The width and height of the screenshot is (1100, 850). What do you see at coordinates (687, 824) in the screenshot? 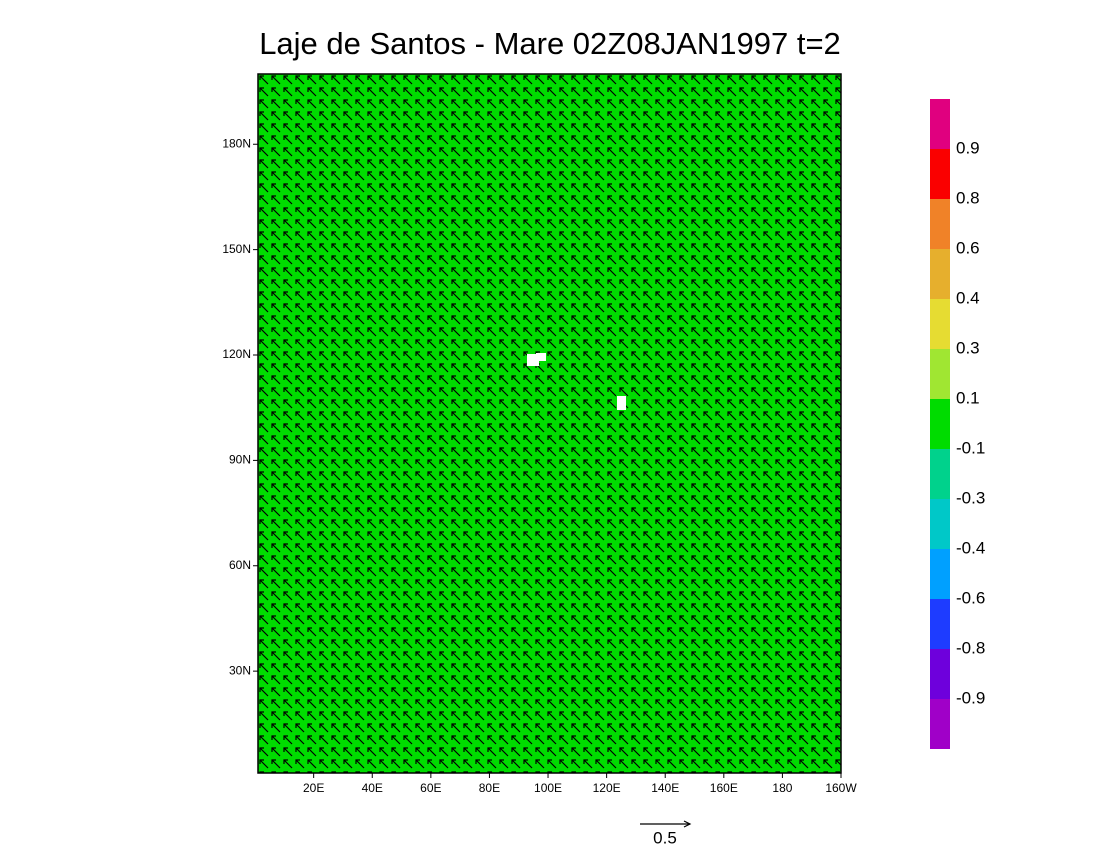
I see `vector-scale-head` at bounding box center [687, 824].